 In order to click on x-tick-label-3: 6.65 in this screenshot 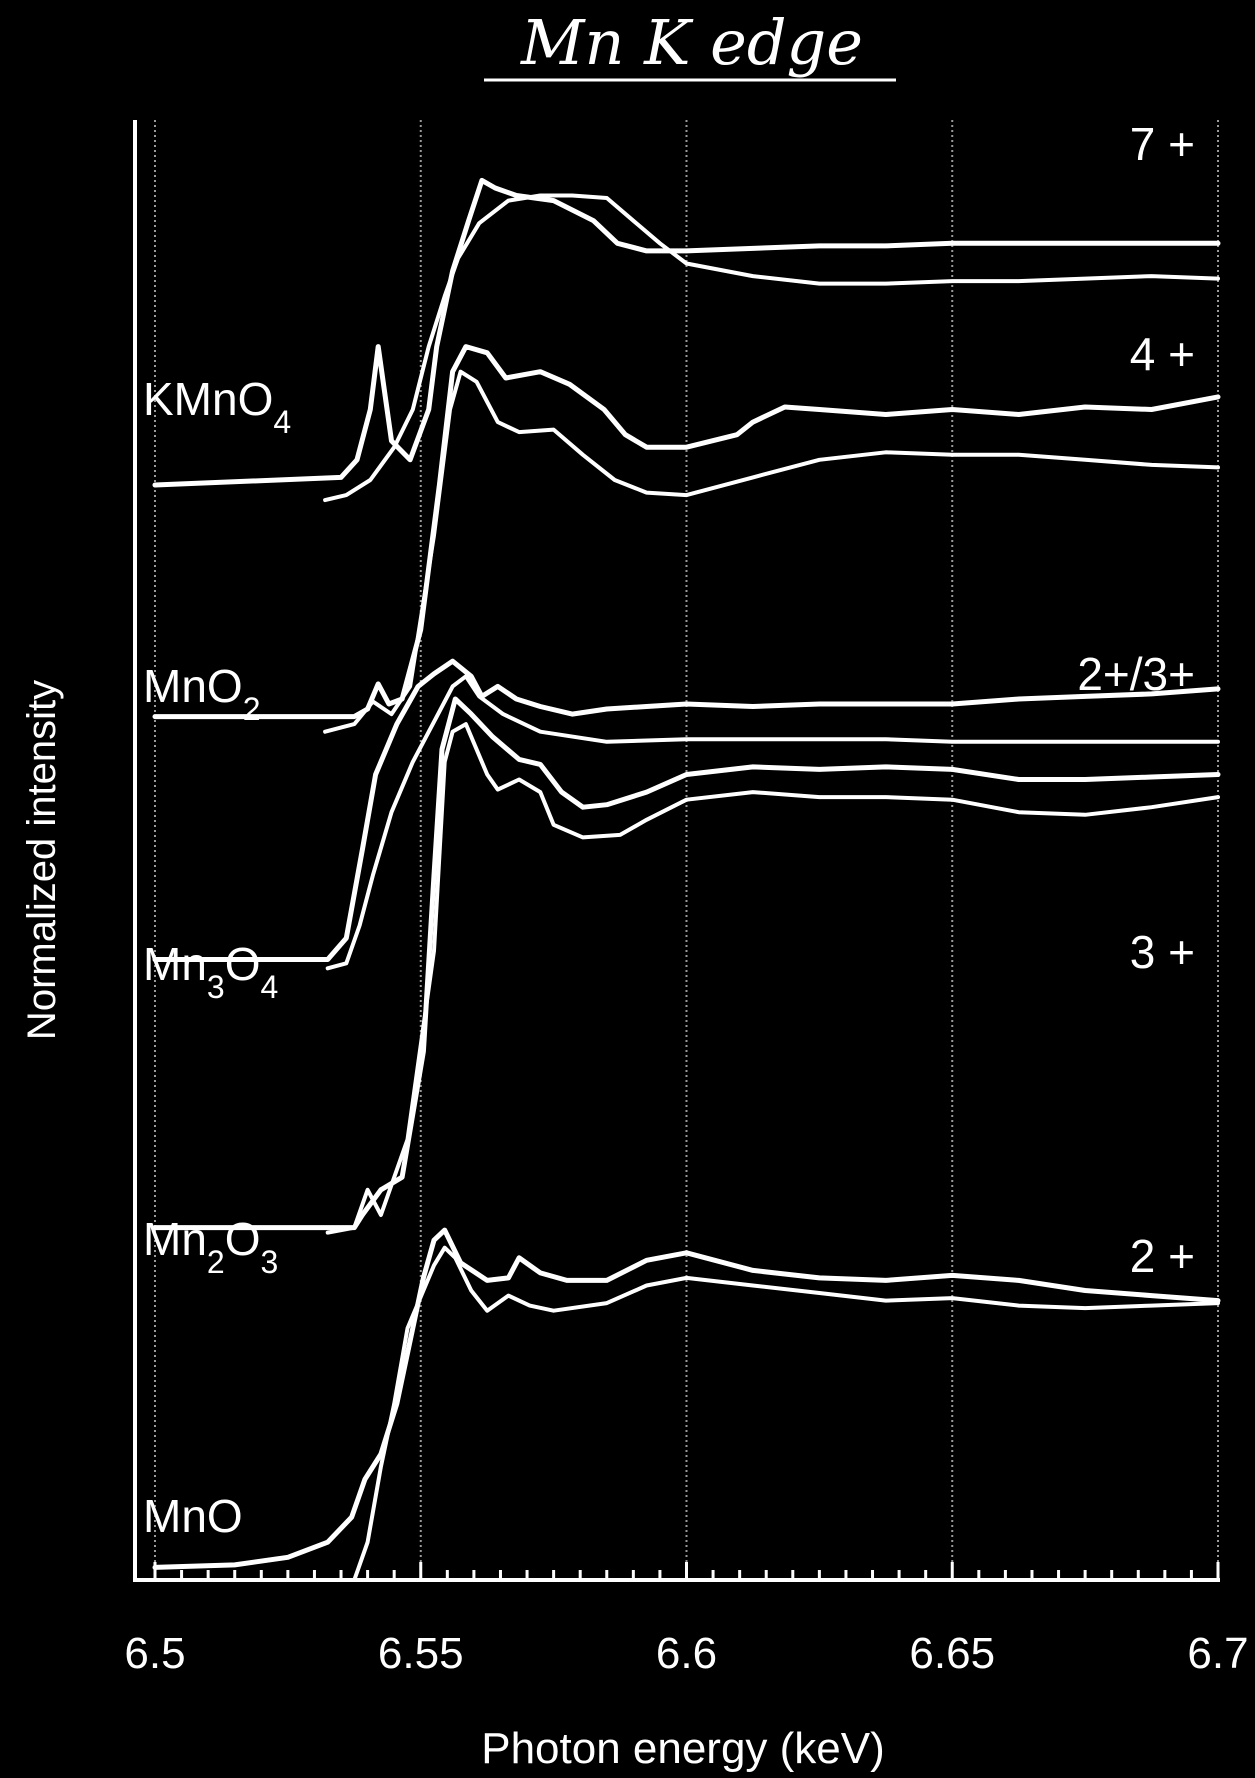, I will do `click(952, 1653)`.